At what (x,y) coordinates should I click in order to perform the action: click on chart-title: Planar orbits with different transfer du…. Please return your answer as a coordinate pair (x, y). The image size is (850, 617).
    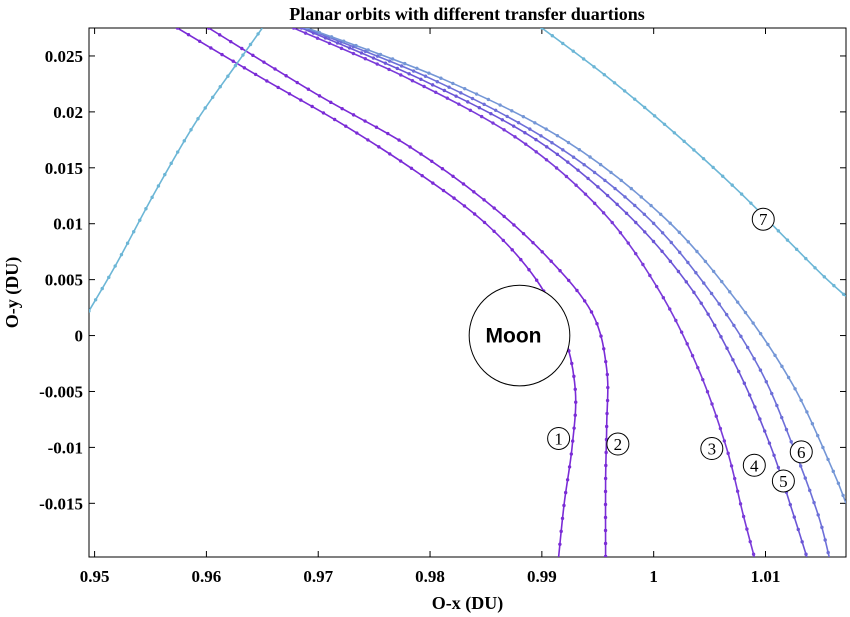
    Looking at the image, I should click on (467, 14).